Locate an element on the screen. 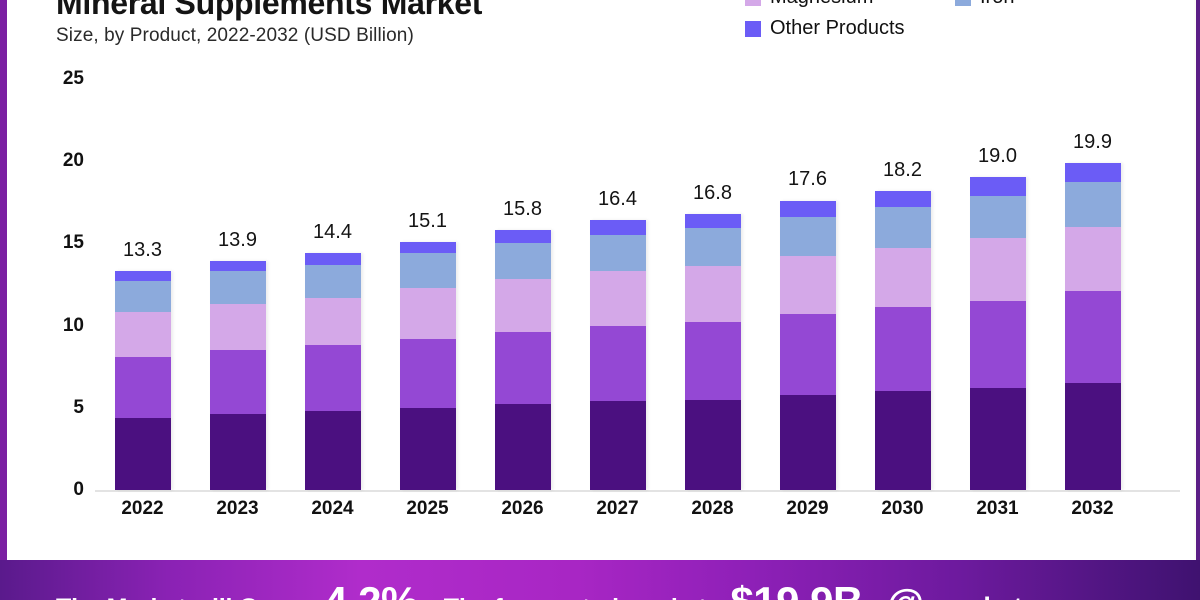 The height and width of the screenshot is (600, 1200). chart-legend: Magnesium Iron Other Products is located at coordinates (965, 22).